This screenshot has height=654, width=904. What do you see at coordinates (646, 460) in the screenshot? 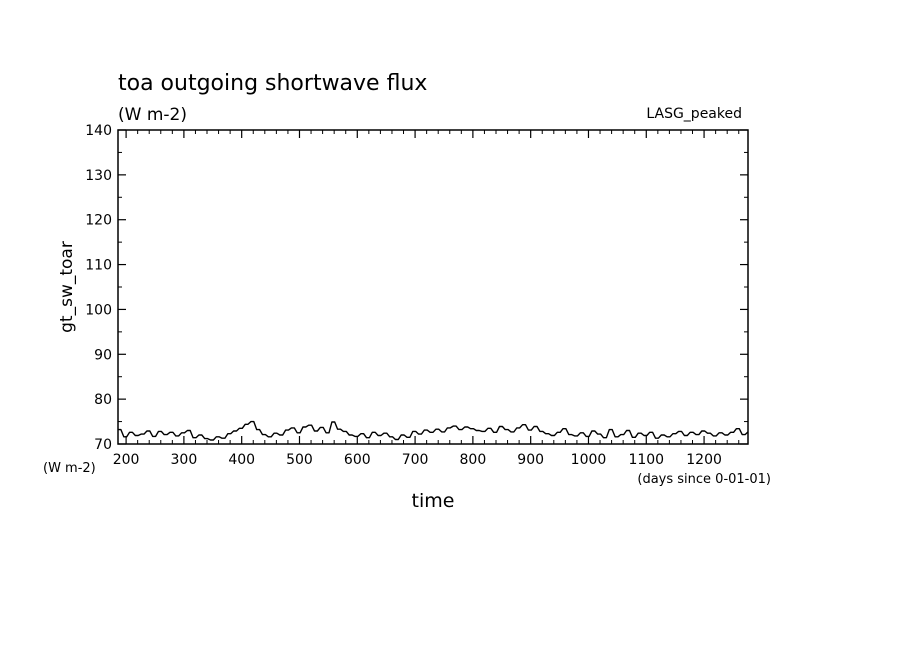
I see `x-tick-label: 1100` at bounding box center [646, 460].